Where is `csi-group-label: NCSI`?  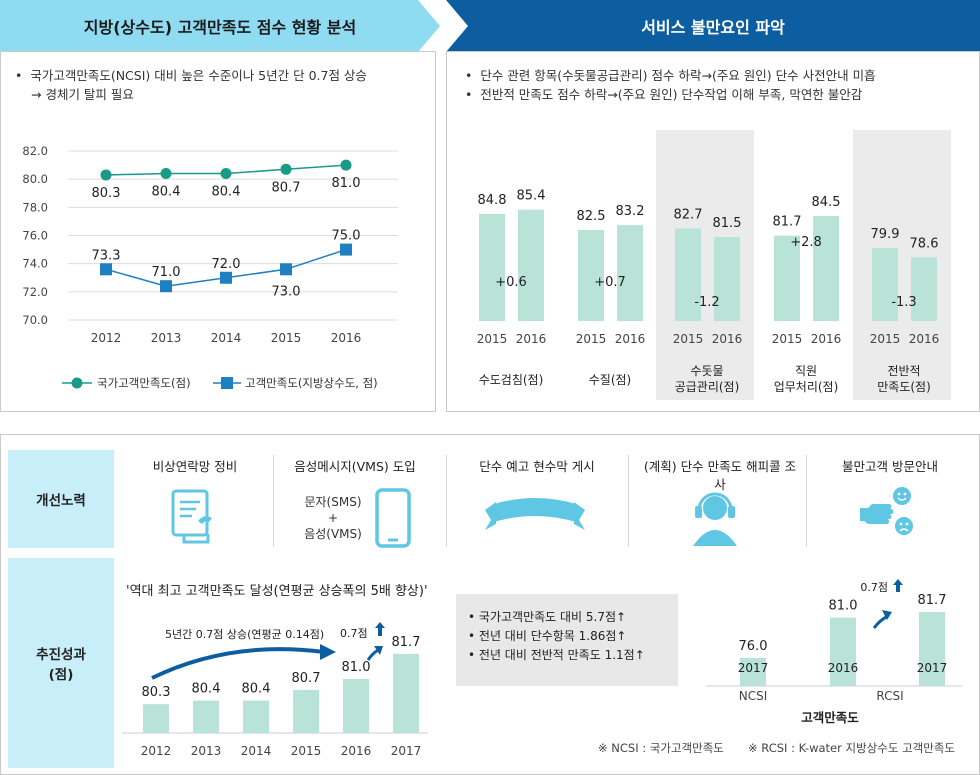 csi-group-label: NCSI is located at coordinates (753, 696).